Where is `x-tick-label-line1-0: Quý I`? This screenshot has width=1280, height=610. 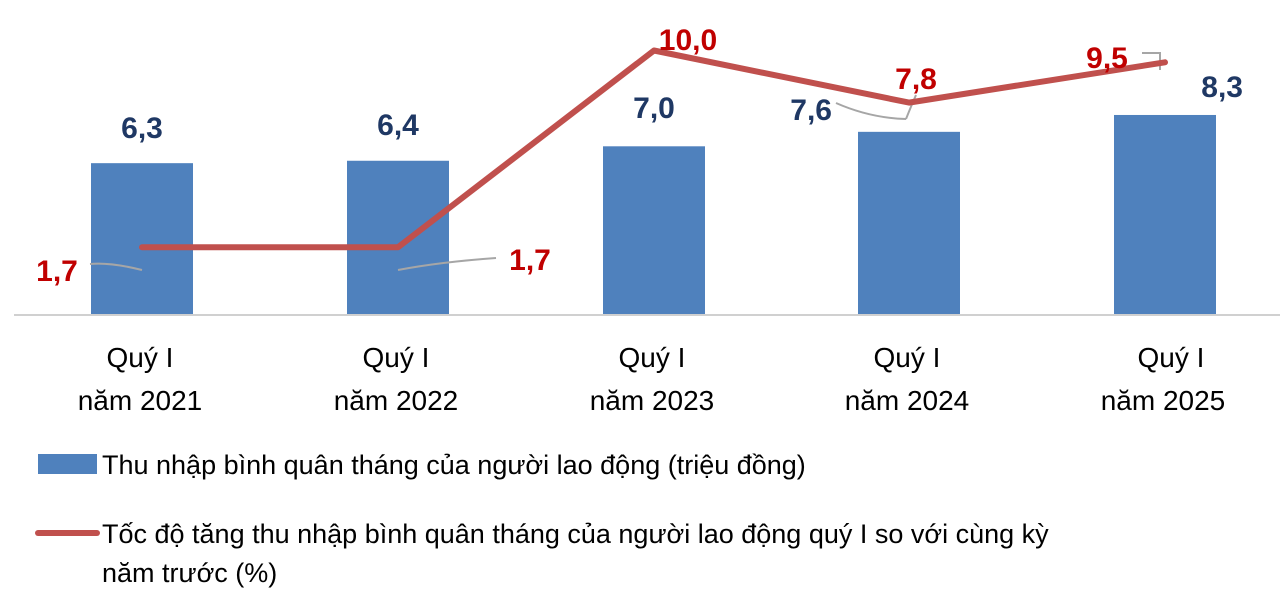 x-tick-label-line1-0: Quý I is located at coordinates (140, 357).